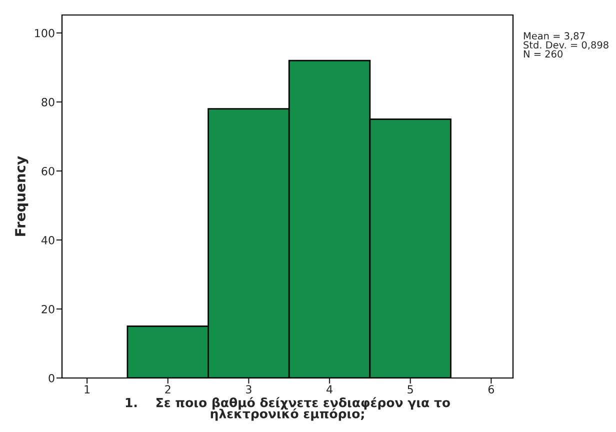 This screenshot has width=616, height=432. Describe the element at coordinates (566, 45) in the screenshot. I see `text: Mean = 3,87 Std. Dev. = 0,898 N = 260` at that location.